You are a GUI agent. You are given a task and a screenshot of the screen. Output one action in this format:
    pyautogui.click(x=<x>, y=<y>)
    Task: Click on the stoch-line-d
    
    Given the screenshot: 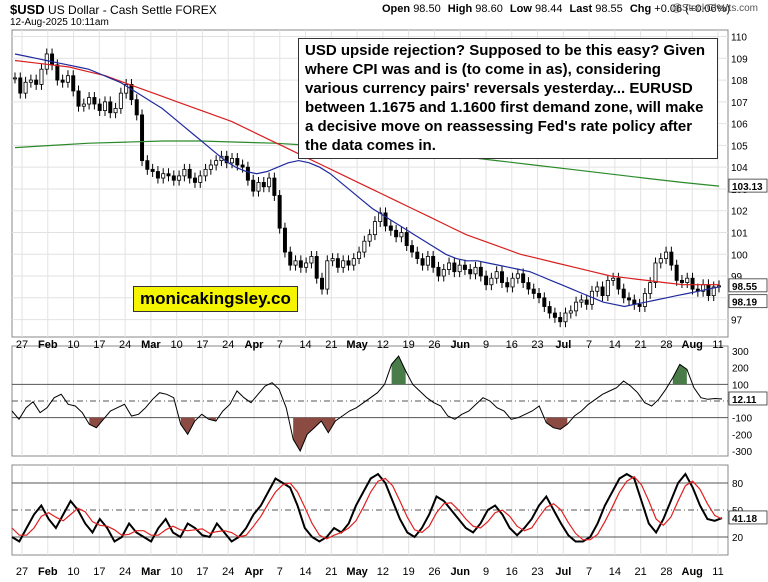 What is the action you would take?
    pyautogui.click(x=367, y=508)
    